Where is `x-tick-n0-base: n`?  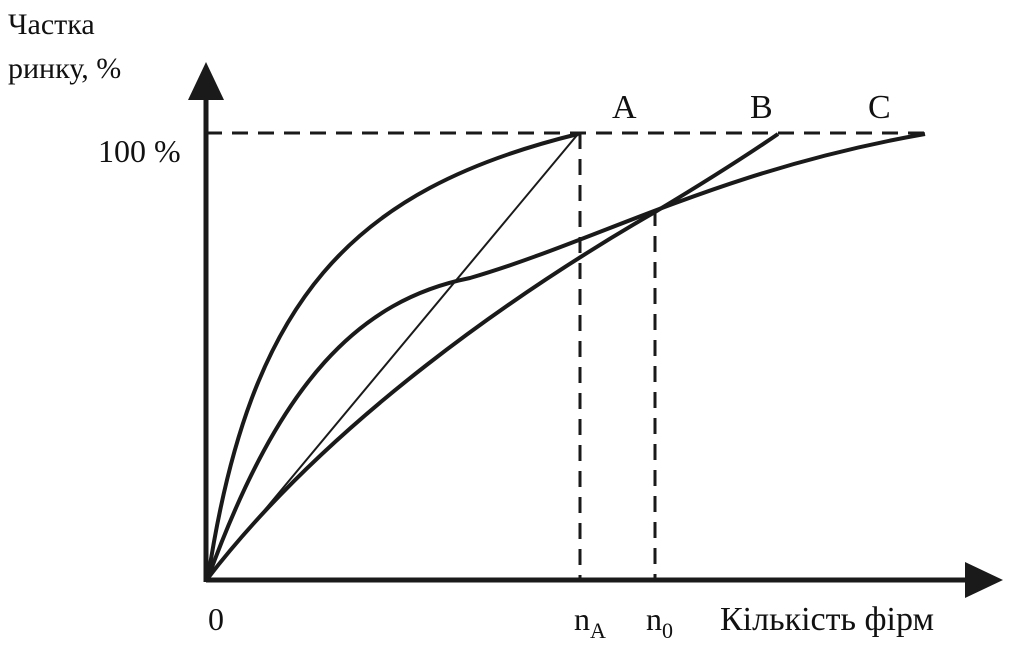
x-tick-n0-base: n is located at coordinates (654, 619).